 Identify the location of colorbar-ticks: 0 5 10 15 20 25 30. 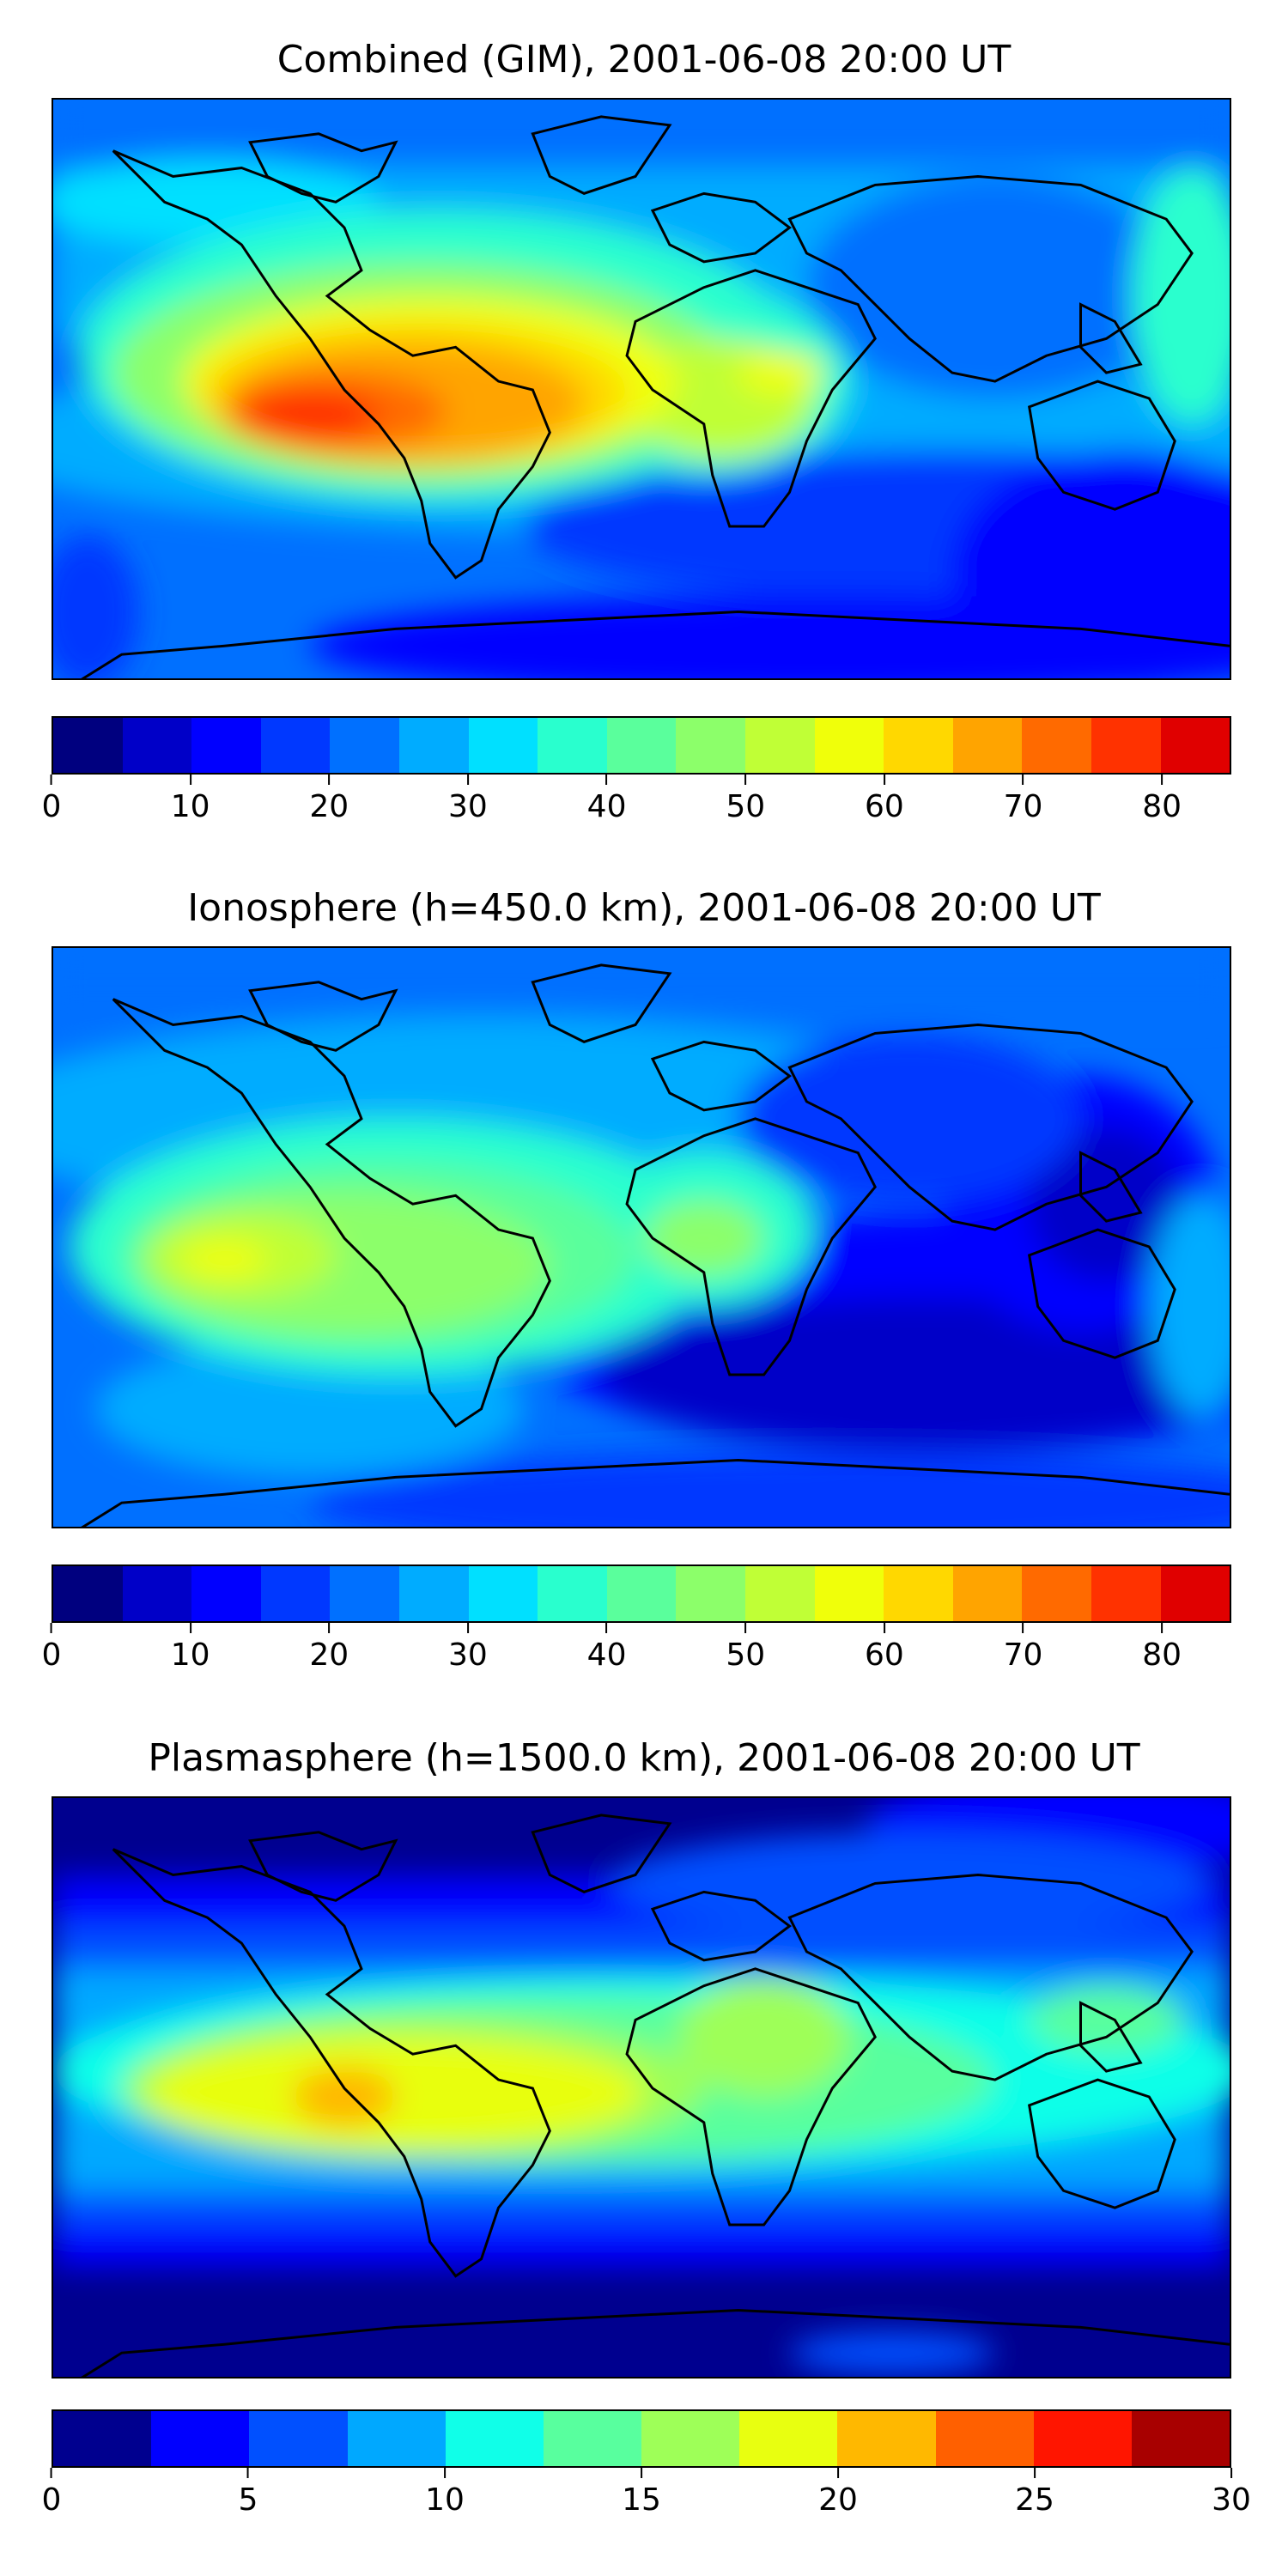
(647, 2493).